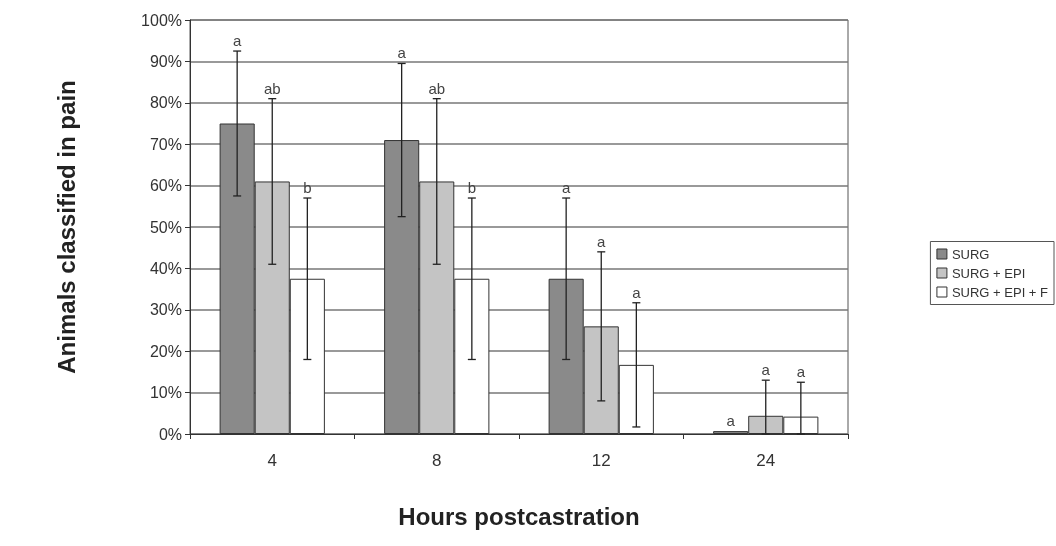  What do you see at coordinates (165, 186) in the screenshot?
I see `y-tick-label: 60%` at bounding box center [165, 186].